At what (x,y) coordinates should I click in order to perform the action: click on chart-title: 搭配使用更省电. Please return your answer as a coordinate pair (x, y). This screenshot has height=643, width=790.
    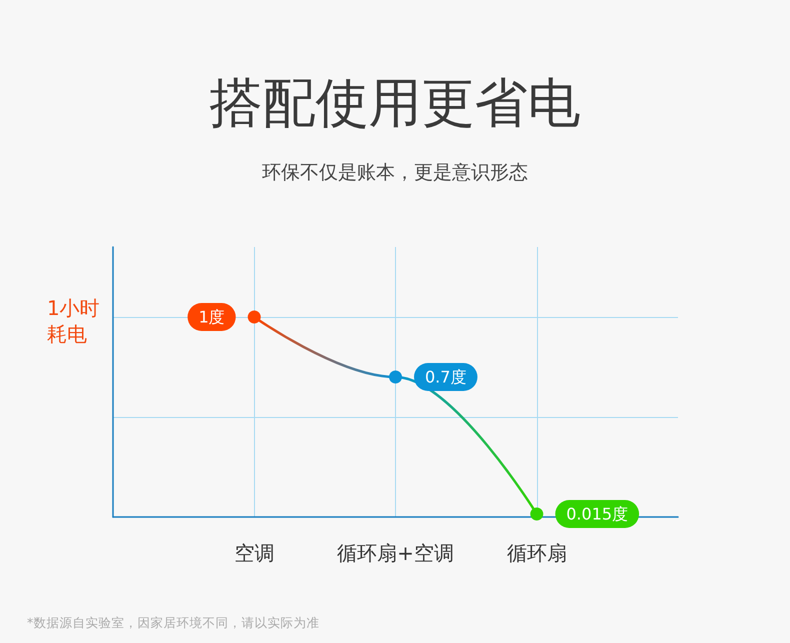
    Looking at the image, I should click on (395, 103).